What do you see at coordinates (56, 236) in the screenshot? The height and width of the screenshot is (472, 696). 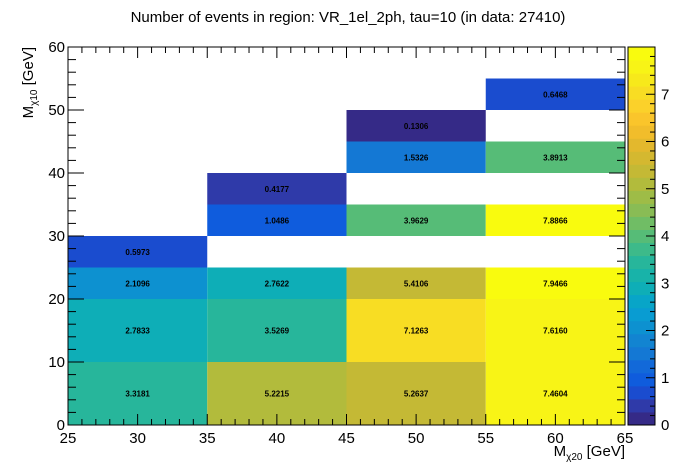 I see `y-tick-label: 30` at bounding box center [56, 236].